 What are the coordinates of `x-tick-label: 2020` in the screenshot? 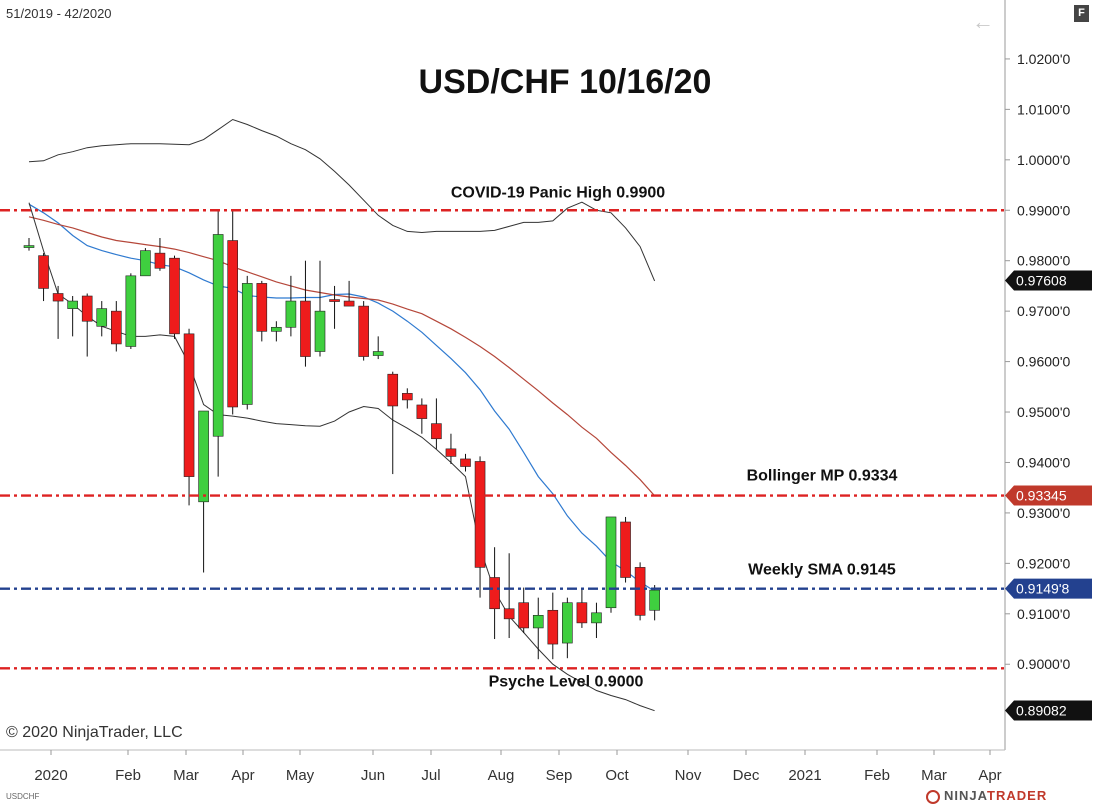 It's located at (50, 775).